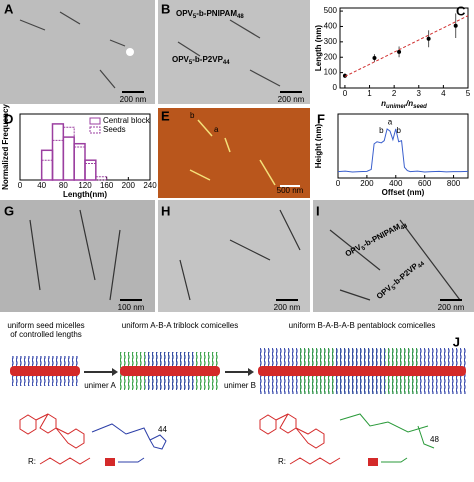 The height and width of the screenshot is (482, 474). What do you see at coordinates (130, 52) in the screenshot?
I see `spot` at bounding box center [130, 52].